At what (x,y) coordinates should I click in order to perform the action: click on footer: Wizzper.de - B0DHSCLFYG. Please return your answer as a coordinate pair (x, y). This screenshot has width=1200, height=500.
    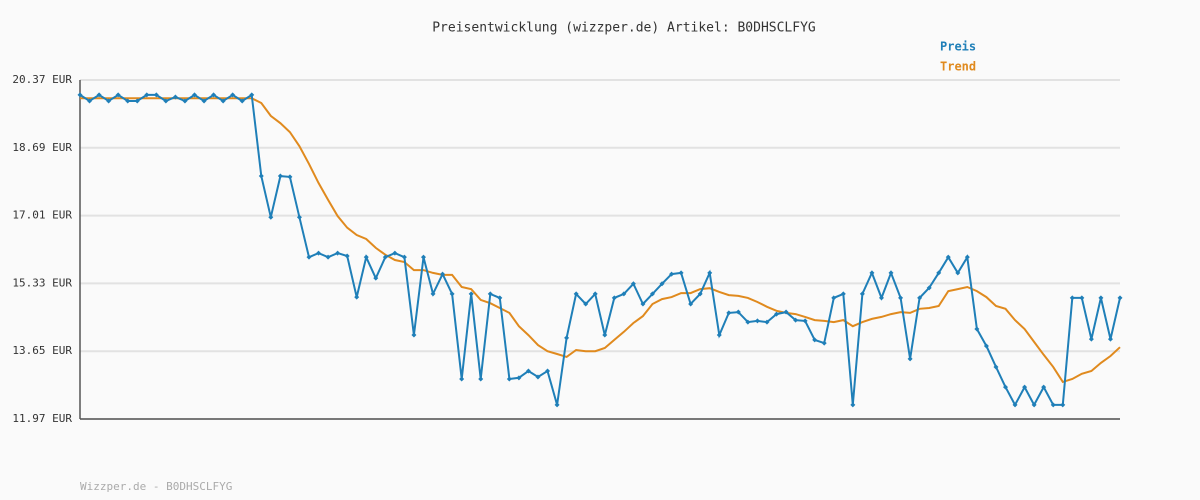
    Looking at the image, I should click on (156, 486).